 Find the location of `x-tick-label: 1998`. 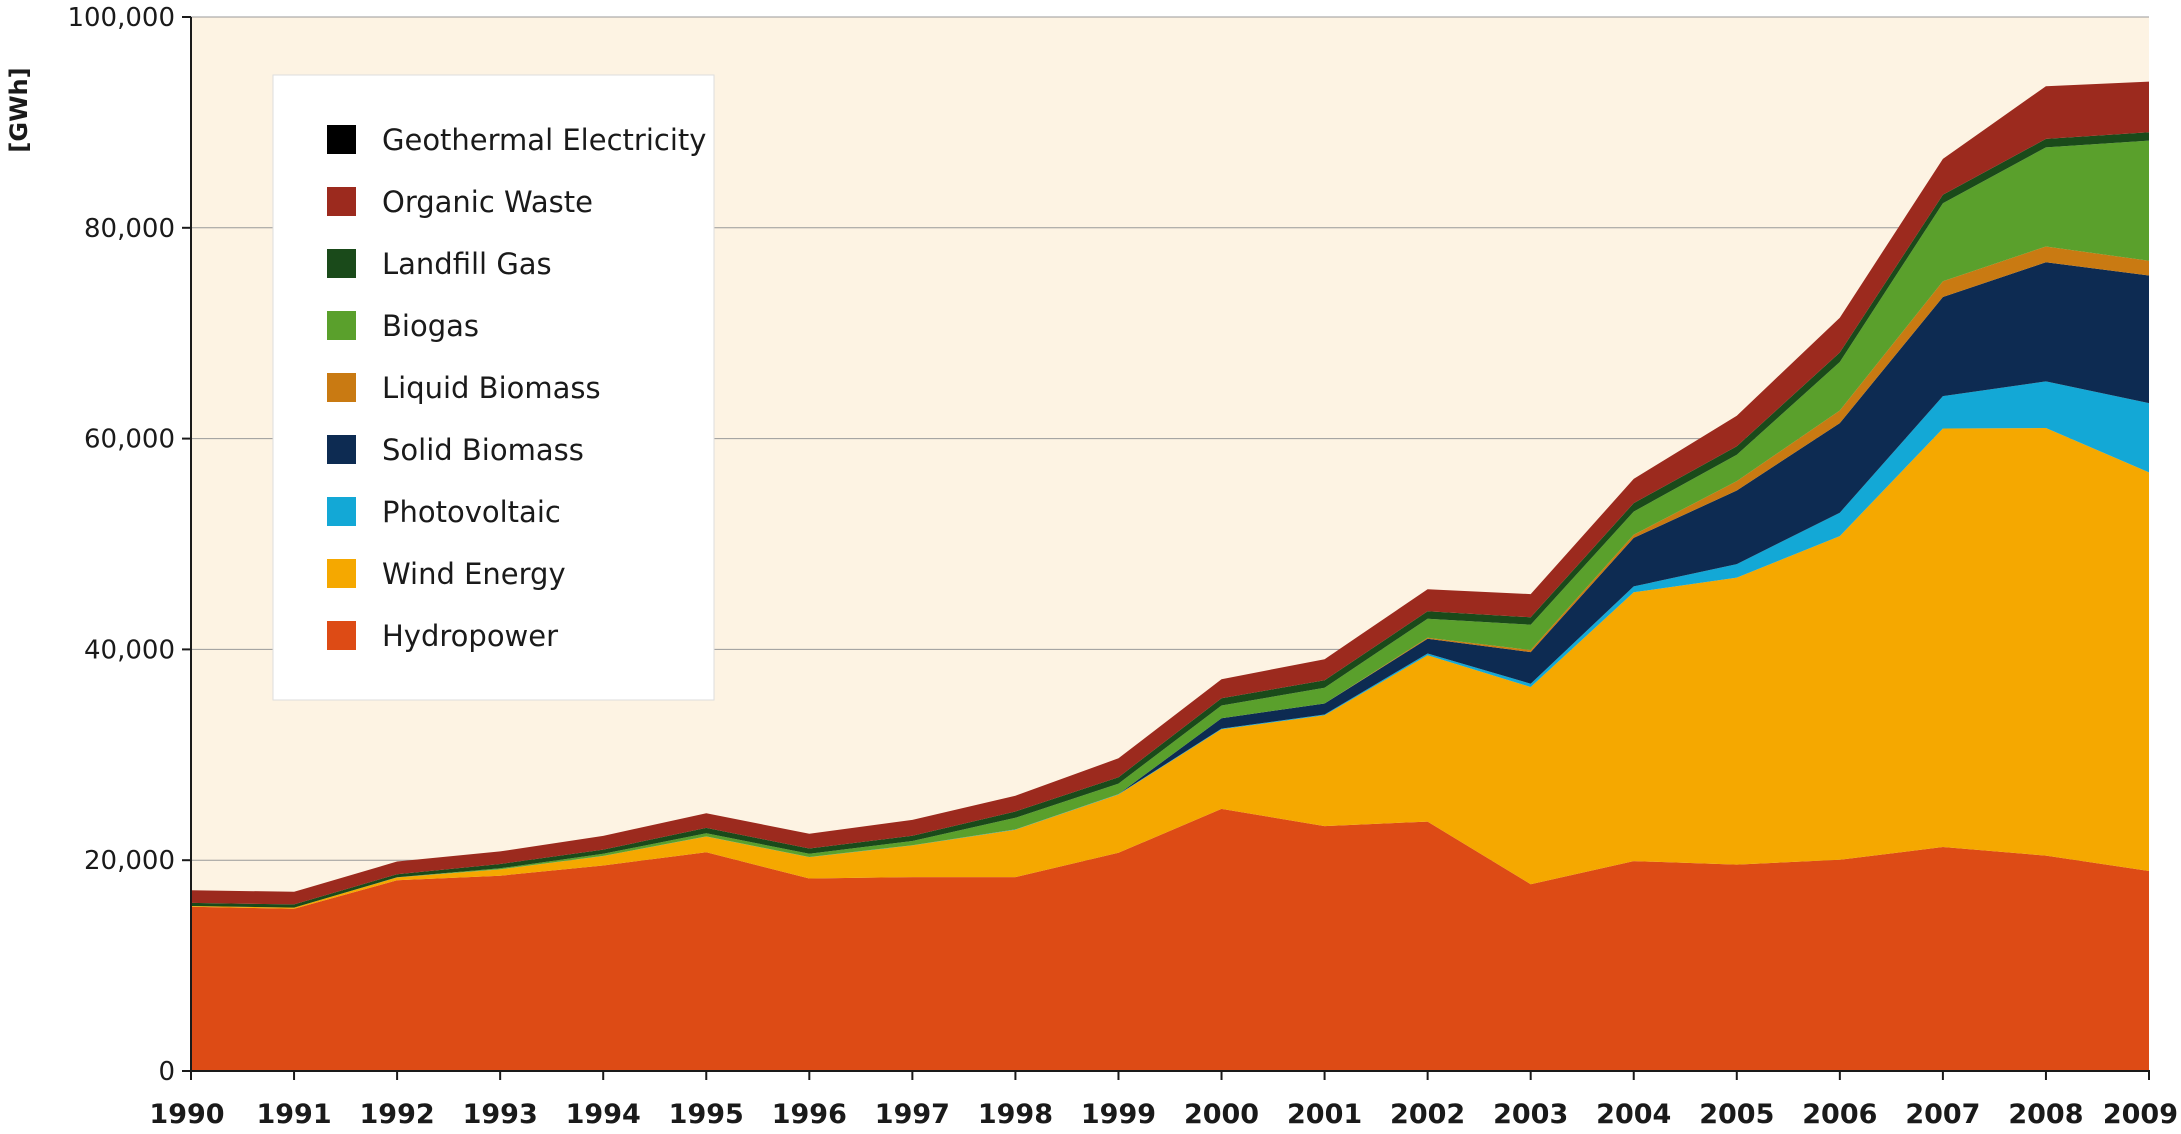

x-tick-label: 1998 is located at coordinates (1015, 1114).